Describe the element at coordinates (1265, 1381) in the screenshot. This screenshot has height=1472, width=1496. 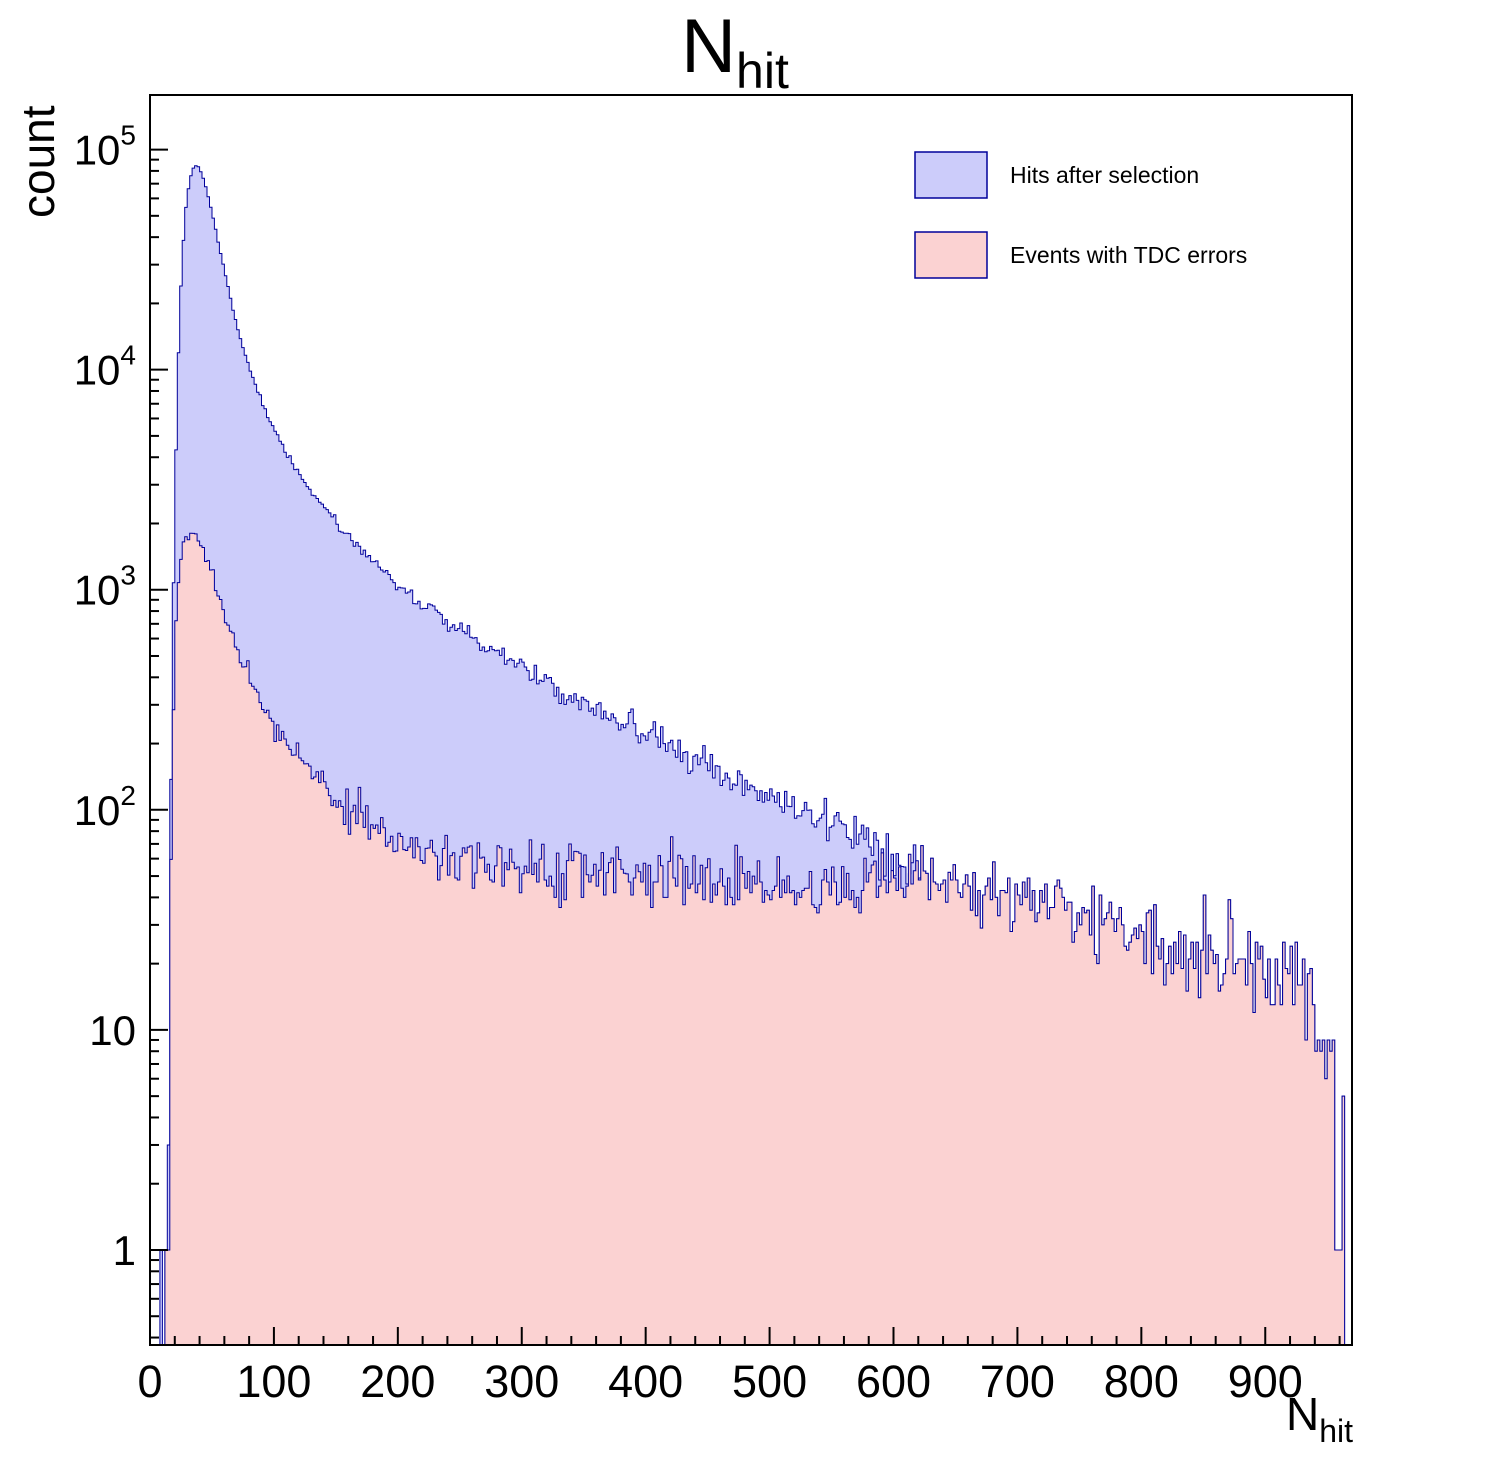
I see `x-tick-label: 900` at that location.